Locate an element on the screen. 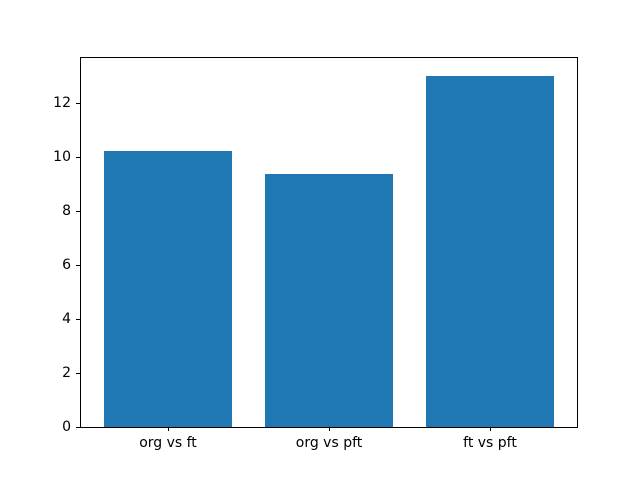 The height and width of the screenshot is (480, 640). y-tick-label: 0 is located at coordinates (66, 427).